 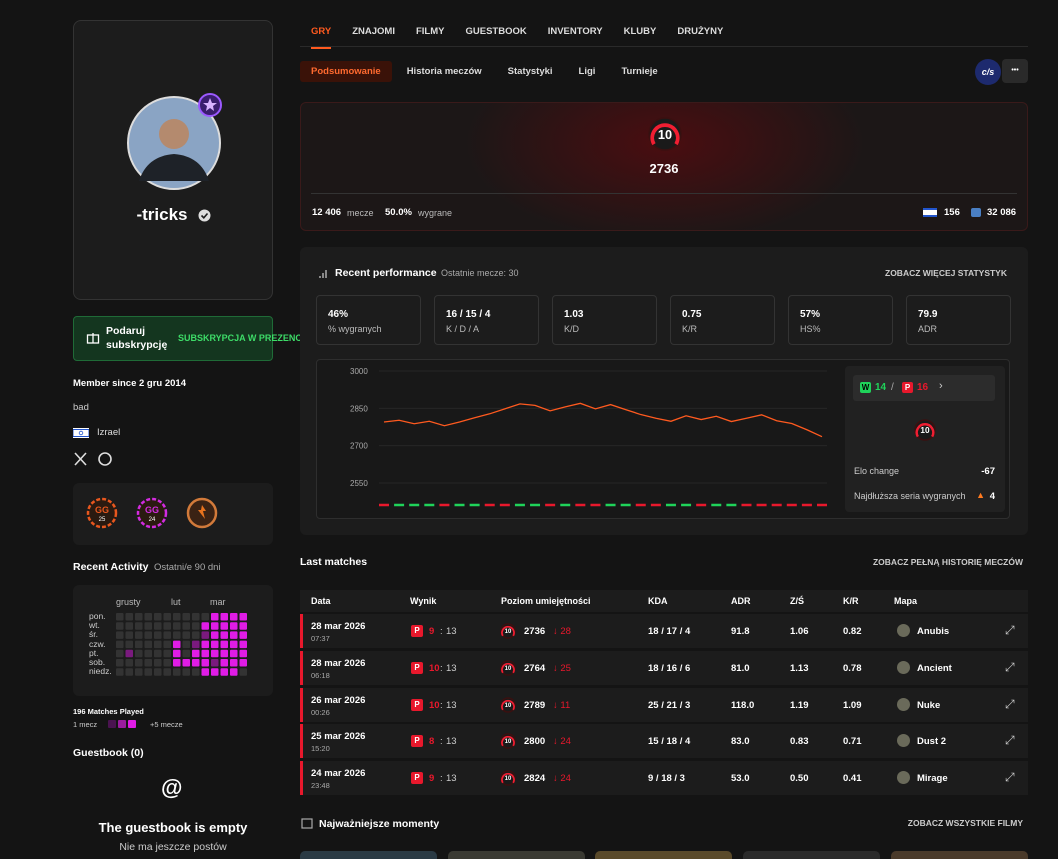 I want to click on tab: KLUBY, so click(x=640, y=31).